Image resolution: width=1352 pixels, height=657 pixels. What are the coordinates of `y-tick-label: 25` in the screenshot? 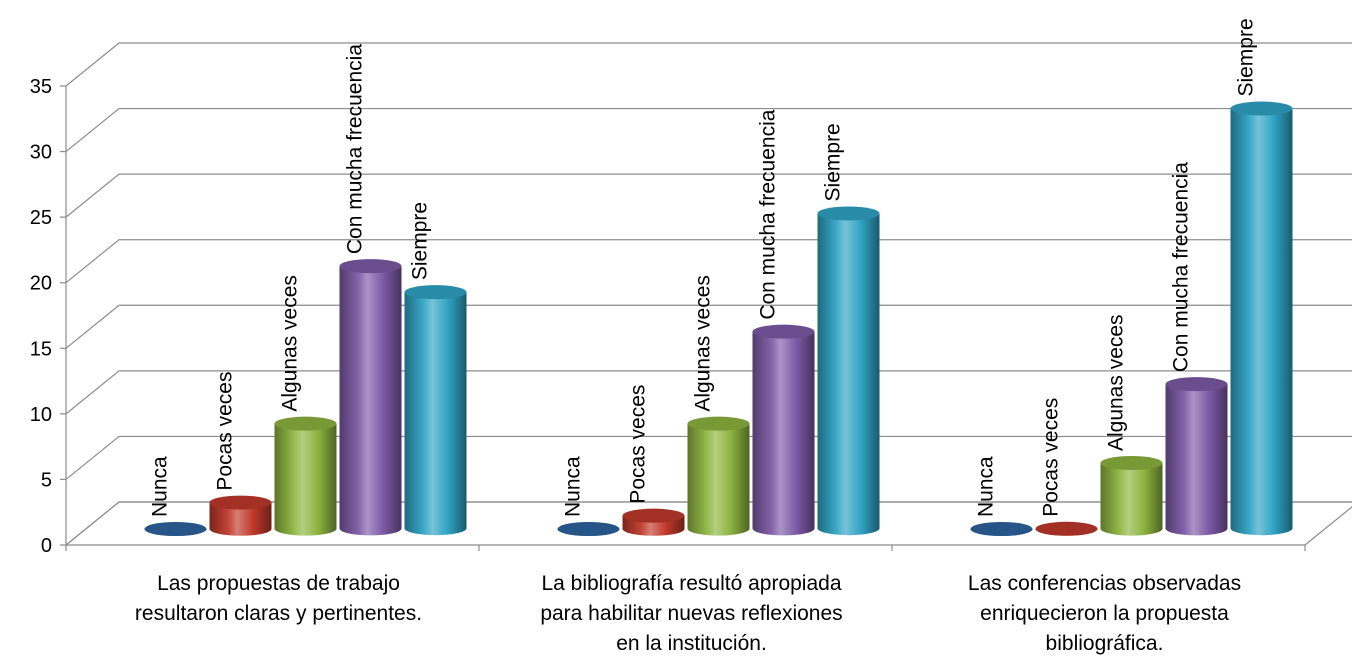 It's located at (41, 218).